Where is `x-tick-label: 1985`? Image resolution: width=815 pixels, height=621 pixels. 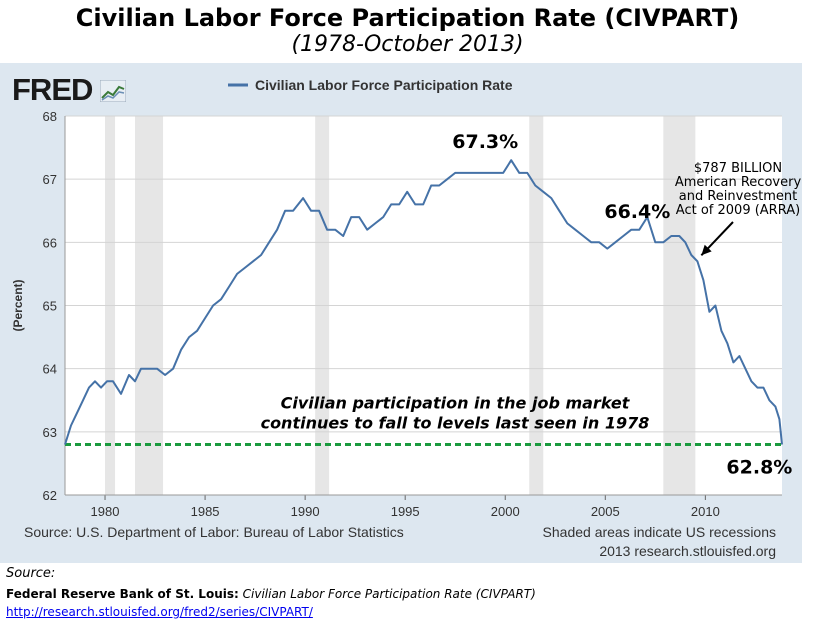
x-tick-label: 1985 is located at coordinates (205, 511).